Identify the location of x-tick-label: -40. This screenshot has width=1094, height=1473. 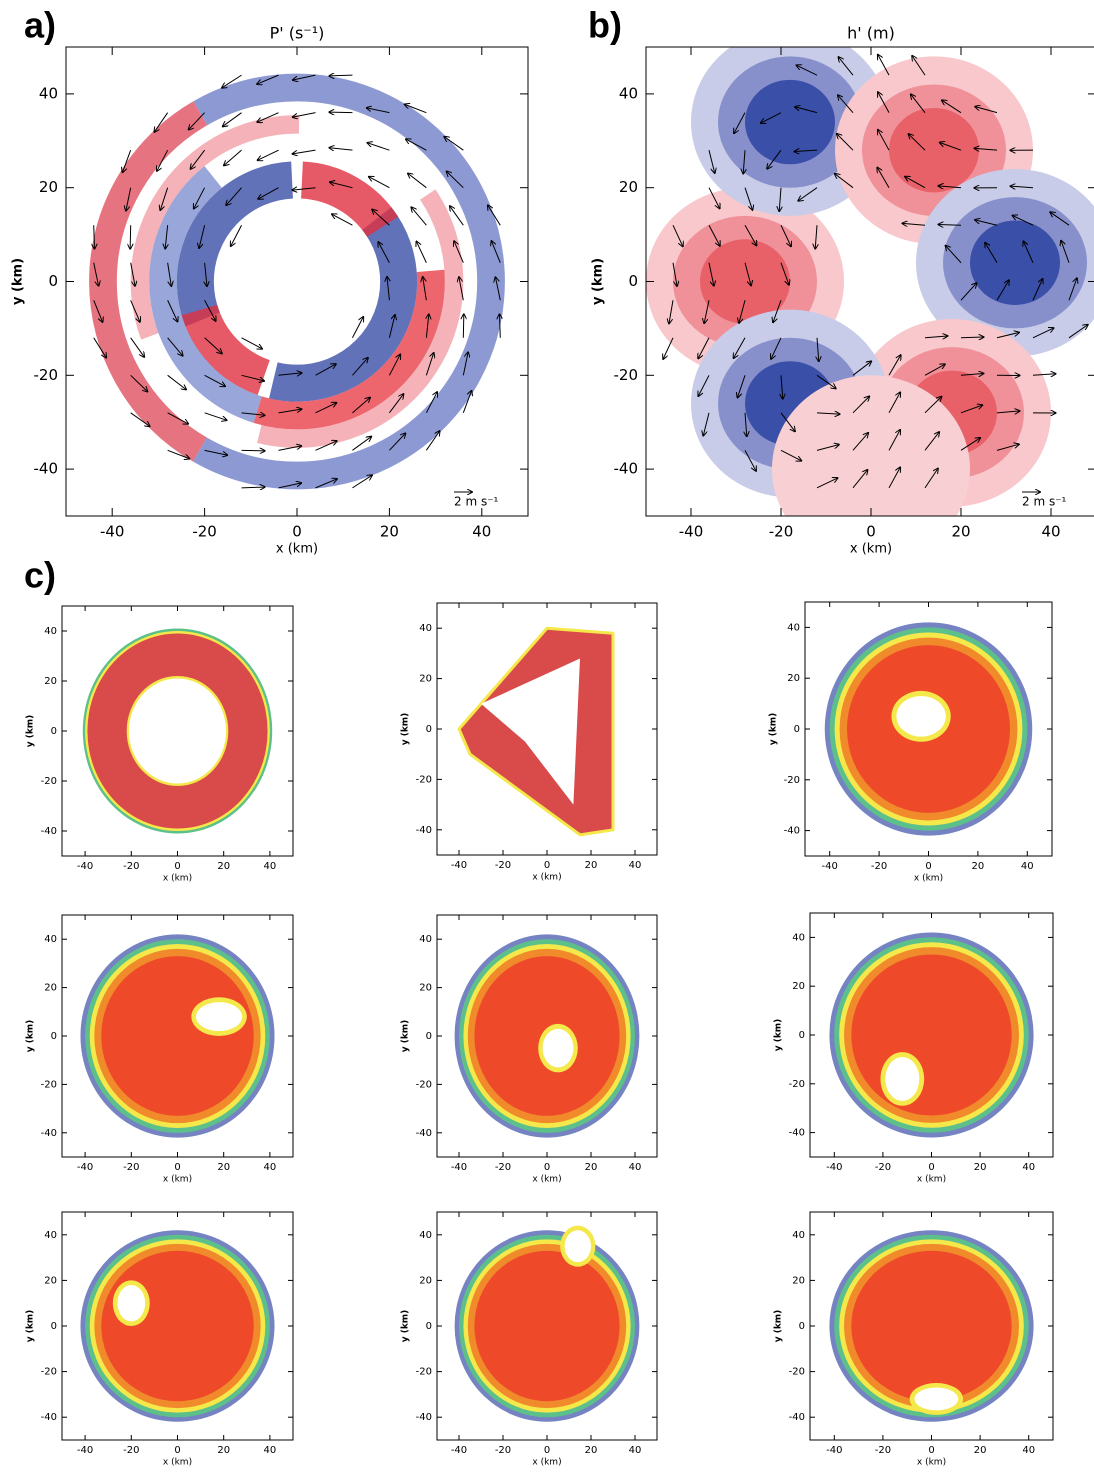
(85, 1167).